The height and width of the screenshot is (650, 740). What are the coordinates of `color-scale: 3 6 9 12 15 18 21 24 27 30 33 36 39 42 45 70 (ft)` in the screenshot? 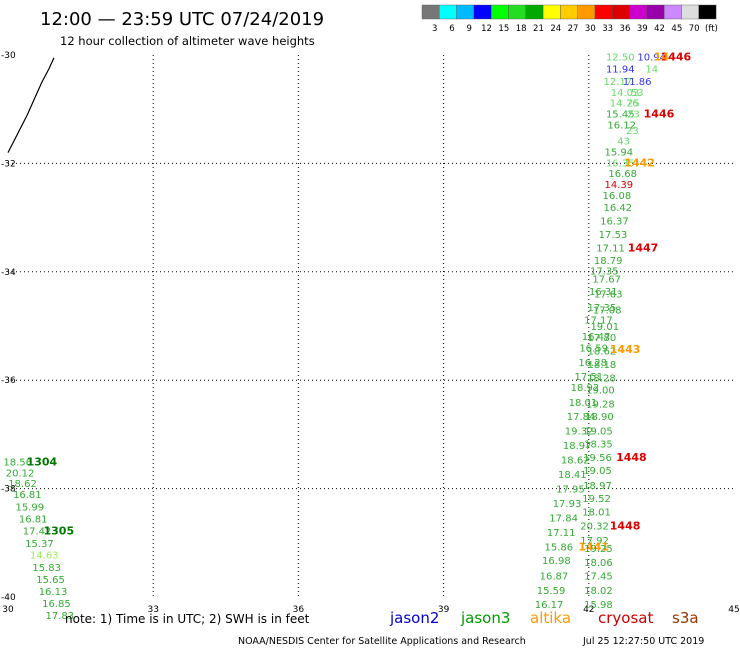 It's located at (569, 19).